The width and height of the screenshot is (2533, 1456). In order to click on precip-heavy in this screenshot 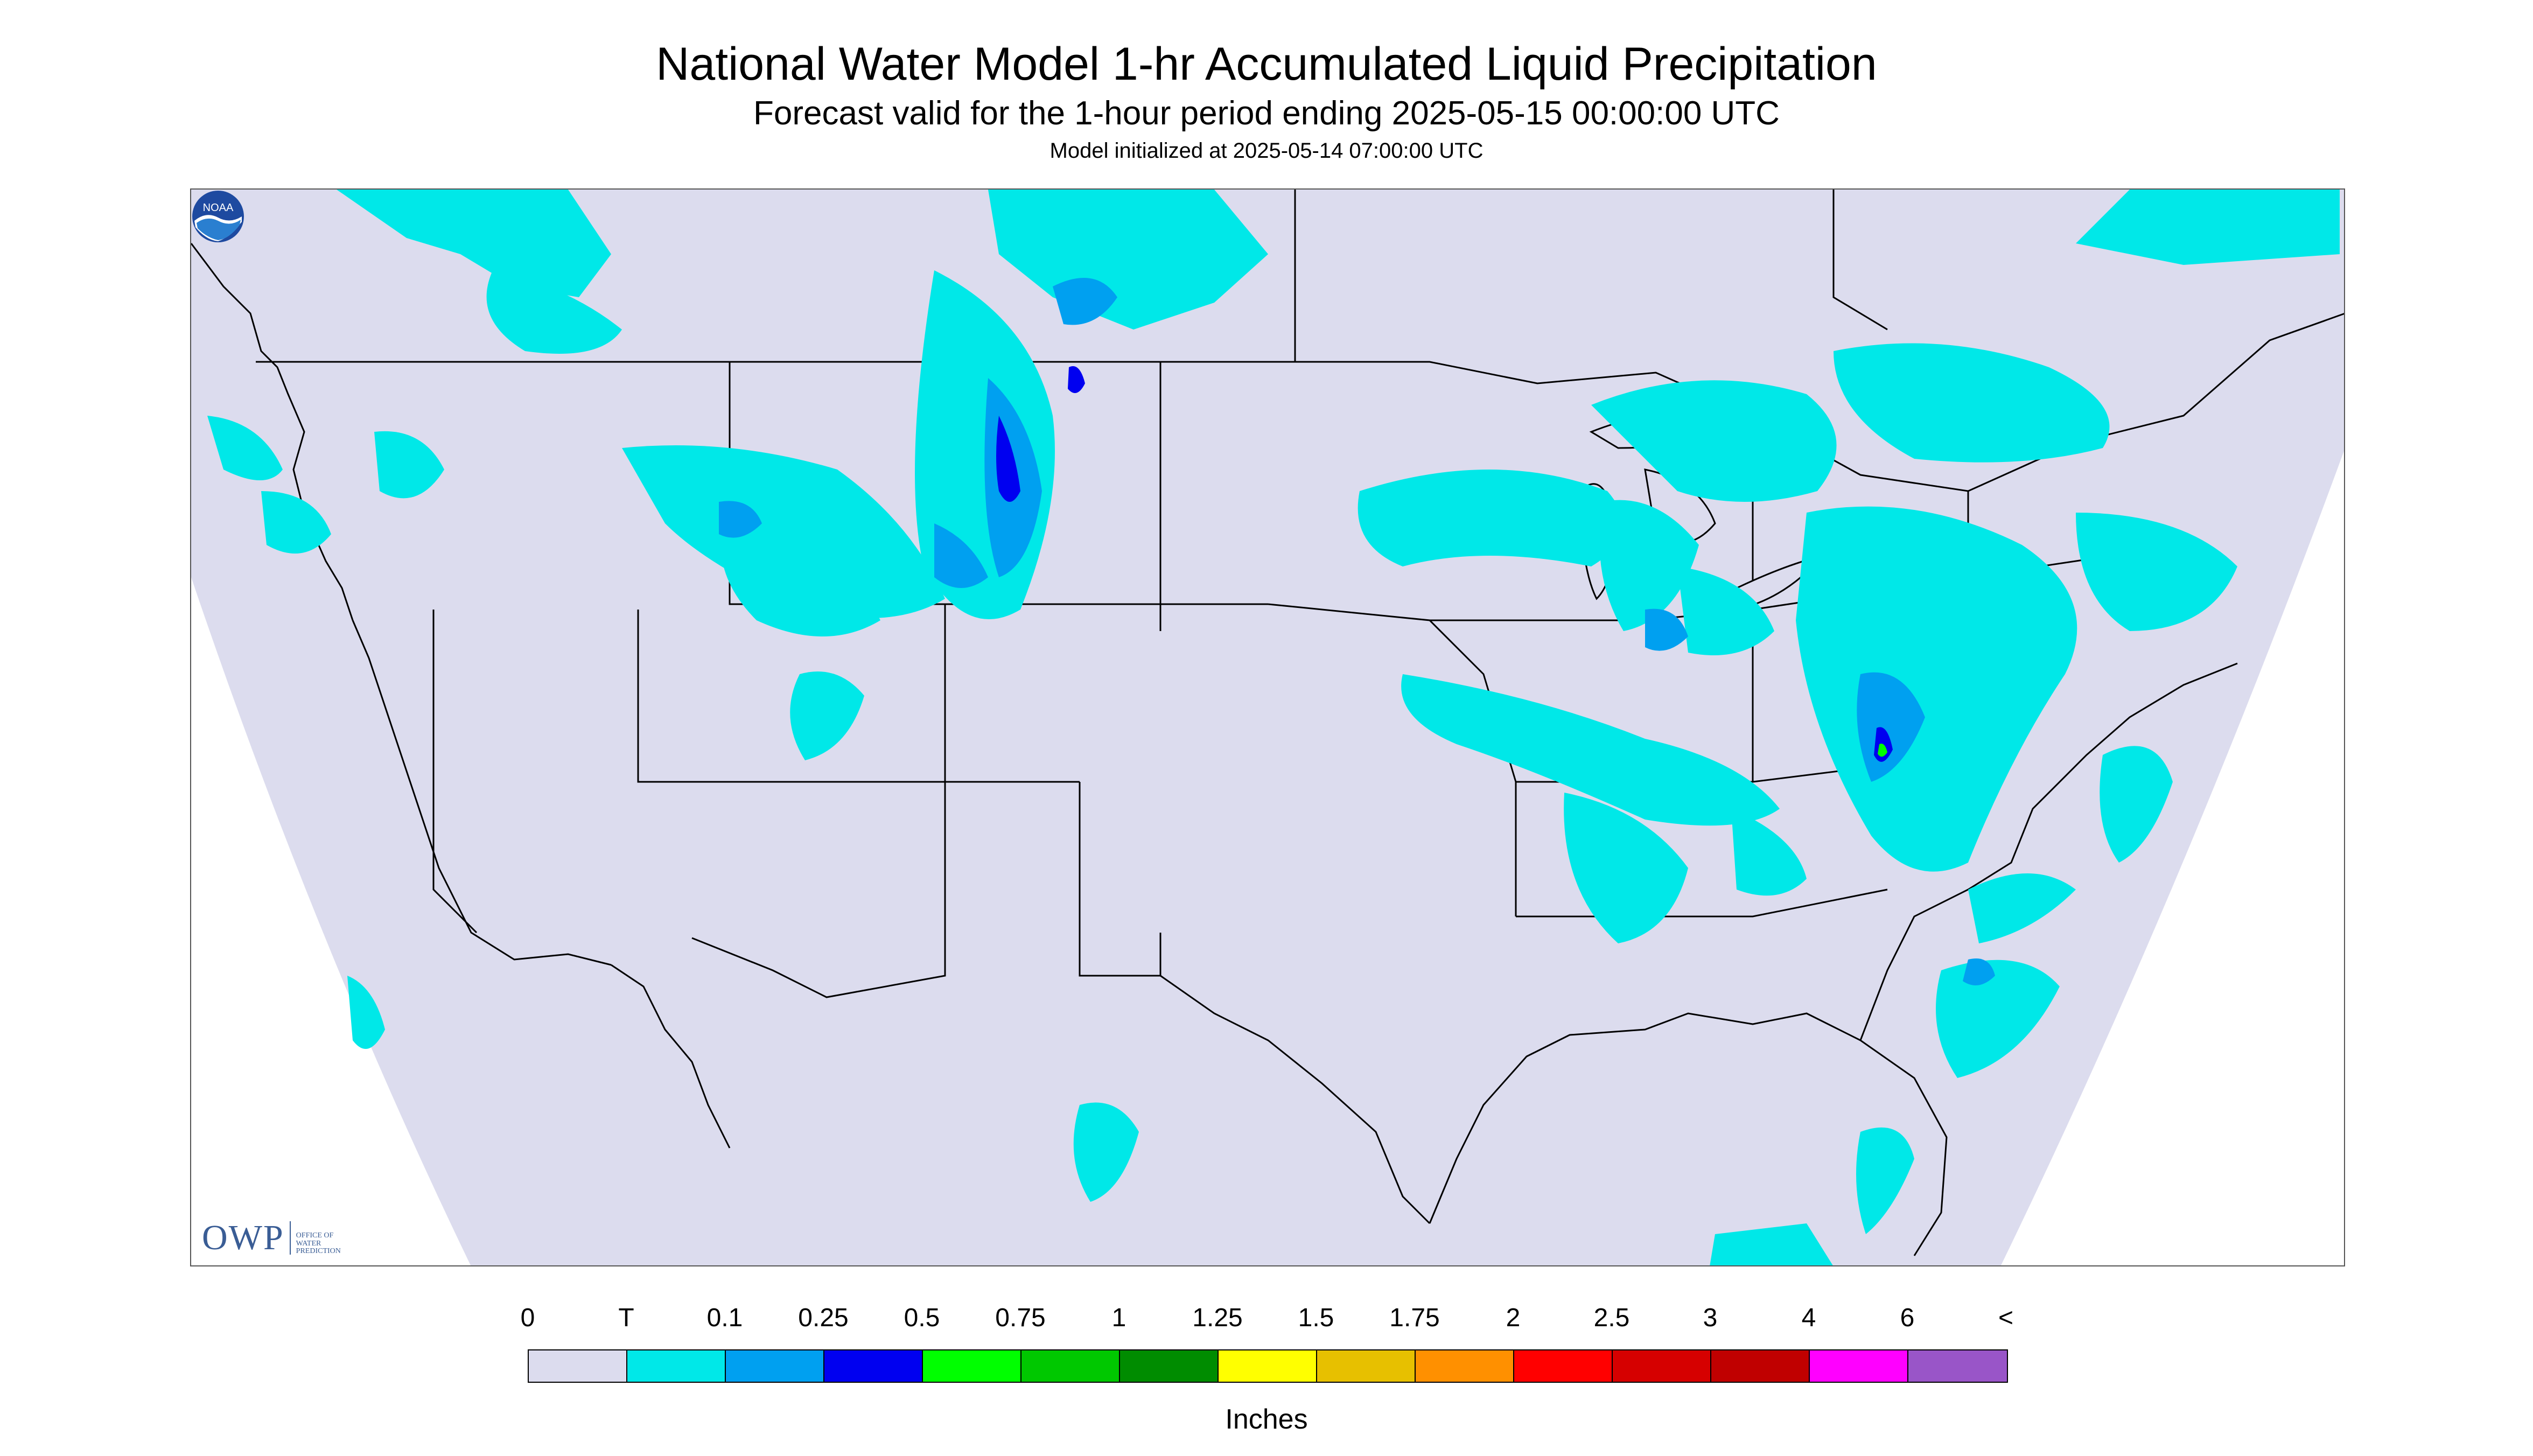, I will do `click(1882, 750)`.